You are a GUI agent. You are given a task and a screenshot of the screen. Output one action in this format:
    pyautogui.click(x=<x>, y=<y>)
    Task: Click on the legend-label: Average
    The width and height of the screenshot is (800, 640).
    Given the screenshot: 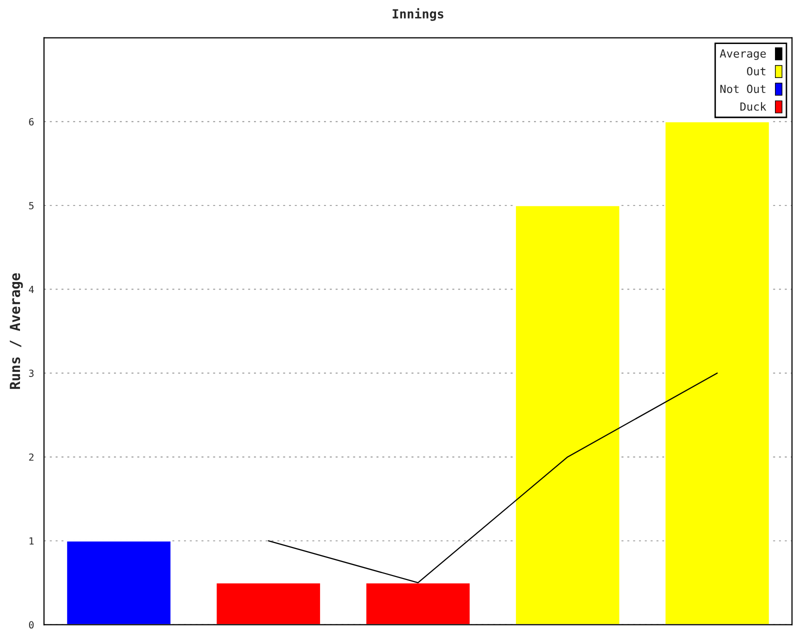 What is the action you would take?
    pyautogui.click(x=743, y=54)
    